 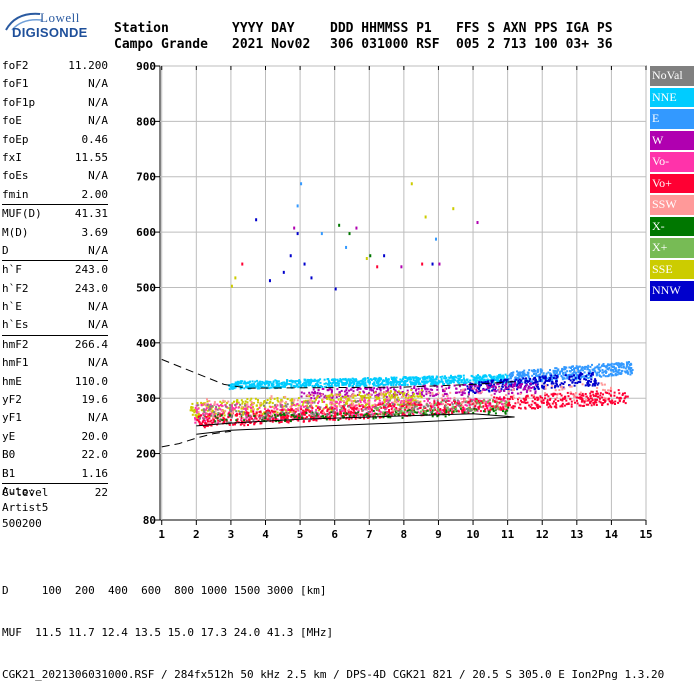 I want to click on param-label: C-level, so click(x=25, y=492).